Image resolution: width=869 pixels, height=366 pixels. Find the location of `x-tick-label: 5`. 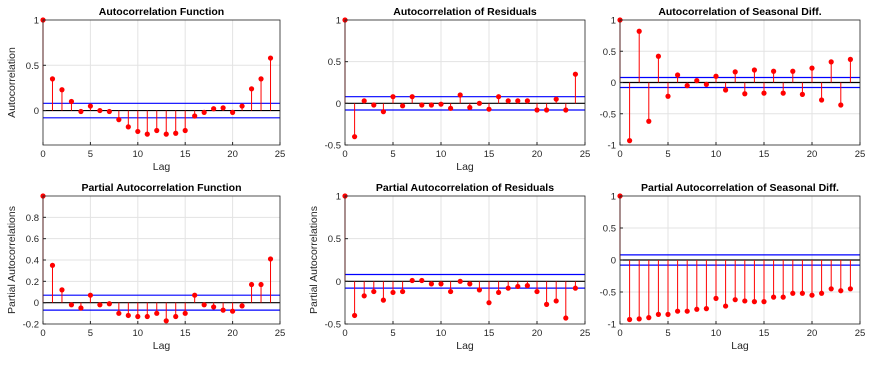

x-tick-label: 5 is located at coordinates (90, 154).